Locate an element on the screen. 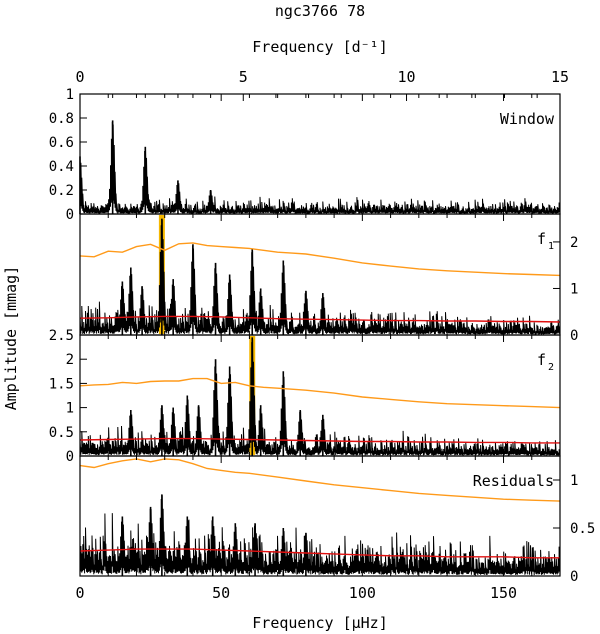  top-axis-tick-label: 0 is located at coordinates (79, 77).